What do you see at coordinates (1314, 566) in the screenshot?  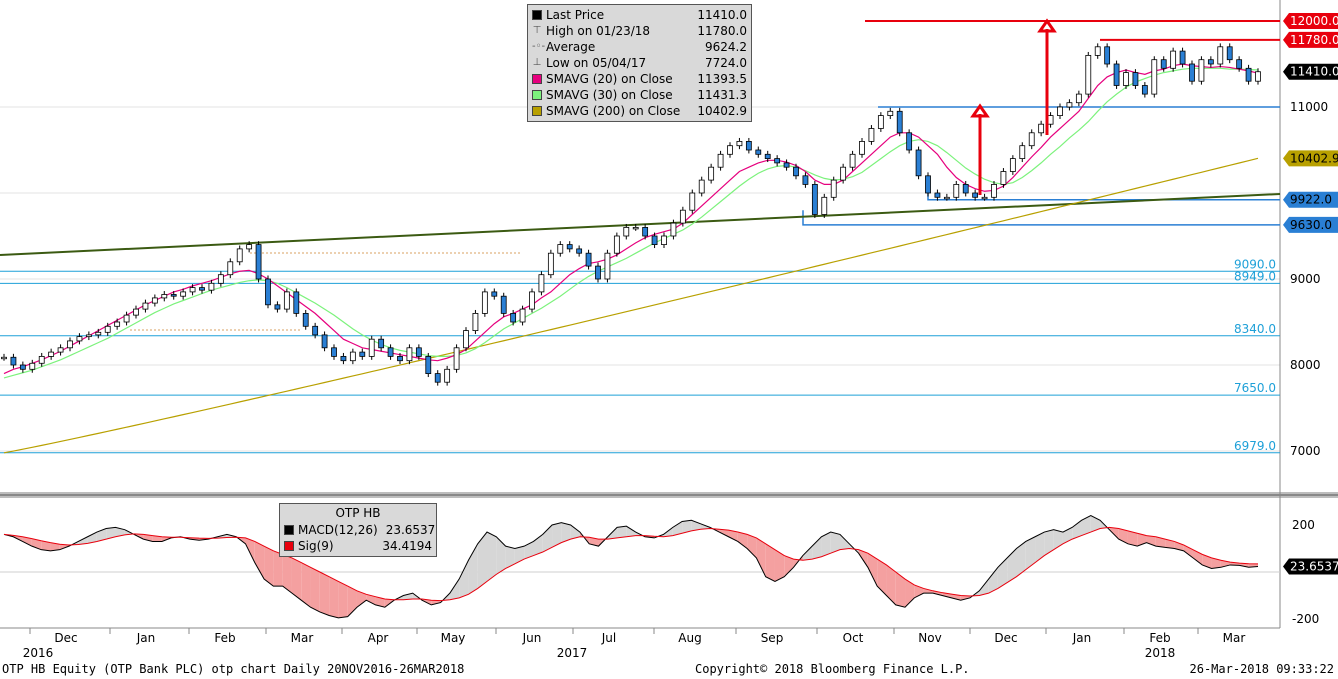 I see `macd-tag-label: 23.6537` at bounding box center [1314, 566].